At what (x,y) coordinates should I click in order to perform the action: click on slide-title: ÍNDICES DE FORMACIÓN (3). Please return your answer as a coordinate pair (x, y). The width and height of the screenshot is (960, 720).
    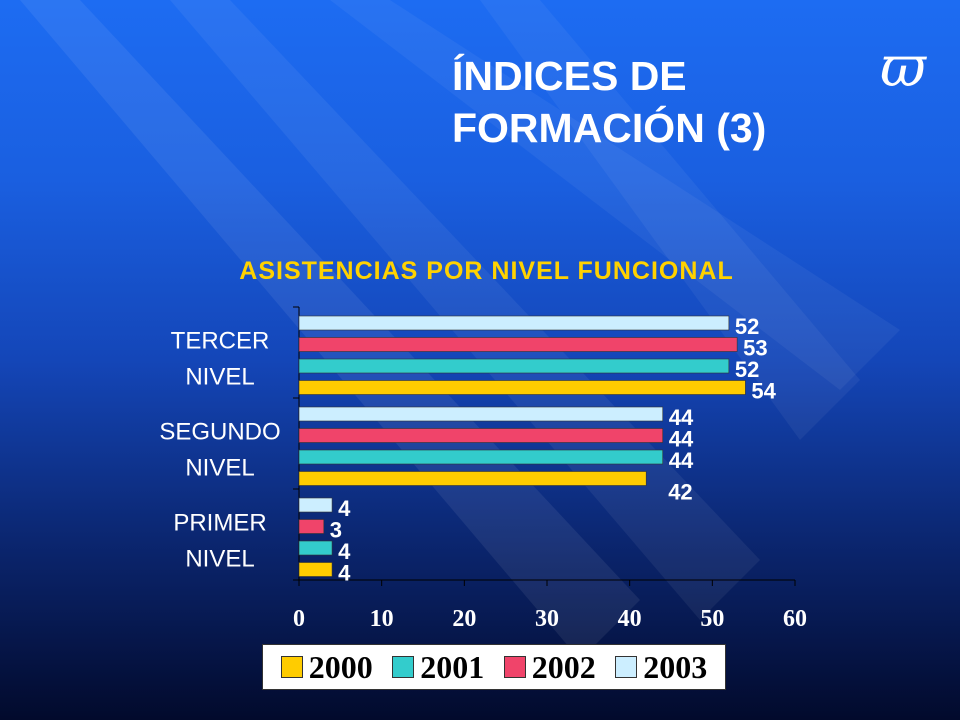
    Looking at the image, I should click on (609, 102).